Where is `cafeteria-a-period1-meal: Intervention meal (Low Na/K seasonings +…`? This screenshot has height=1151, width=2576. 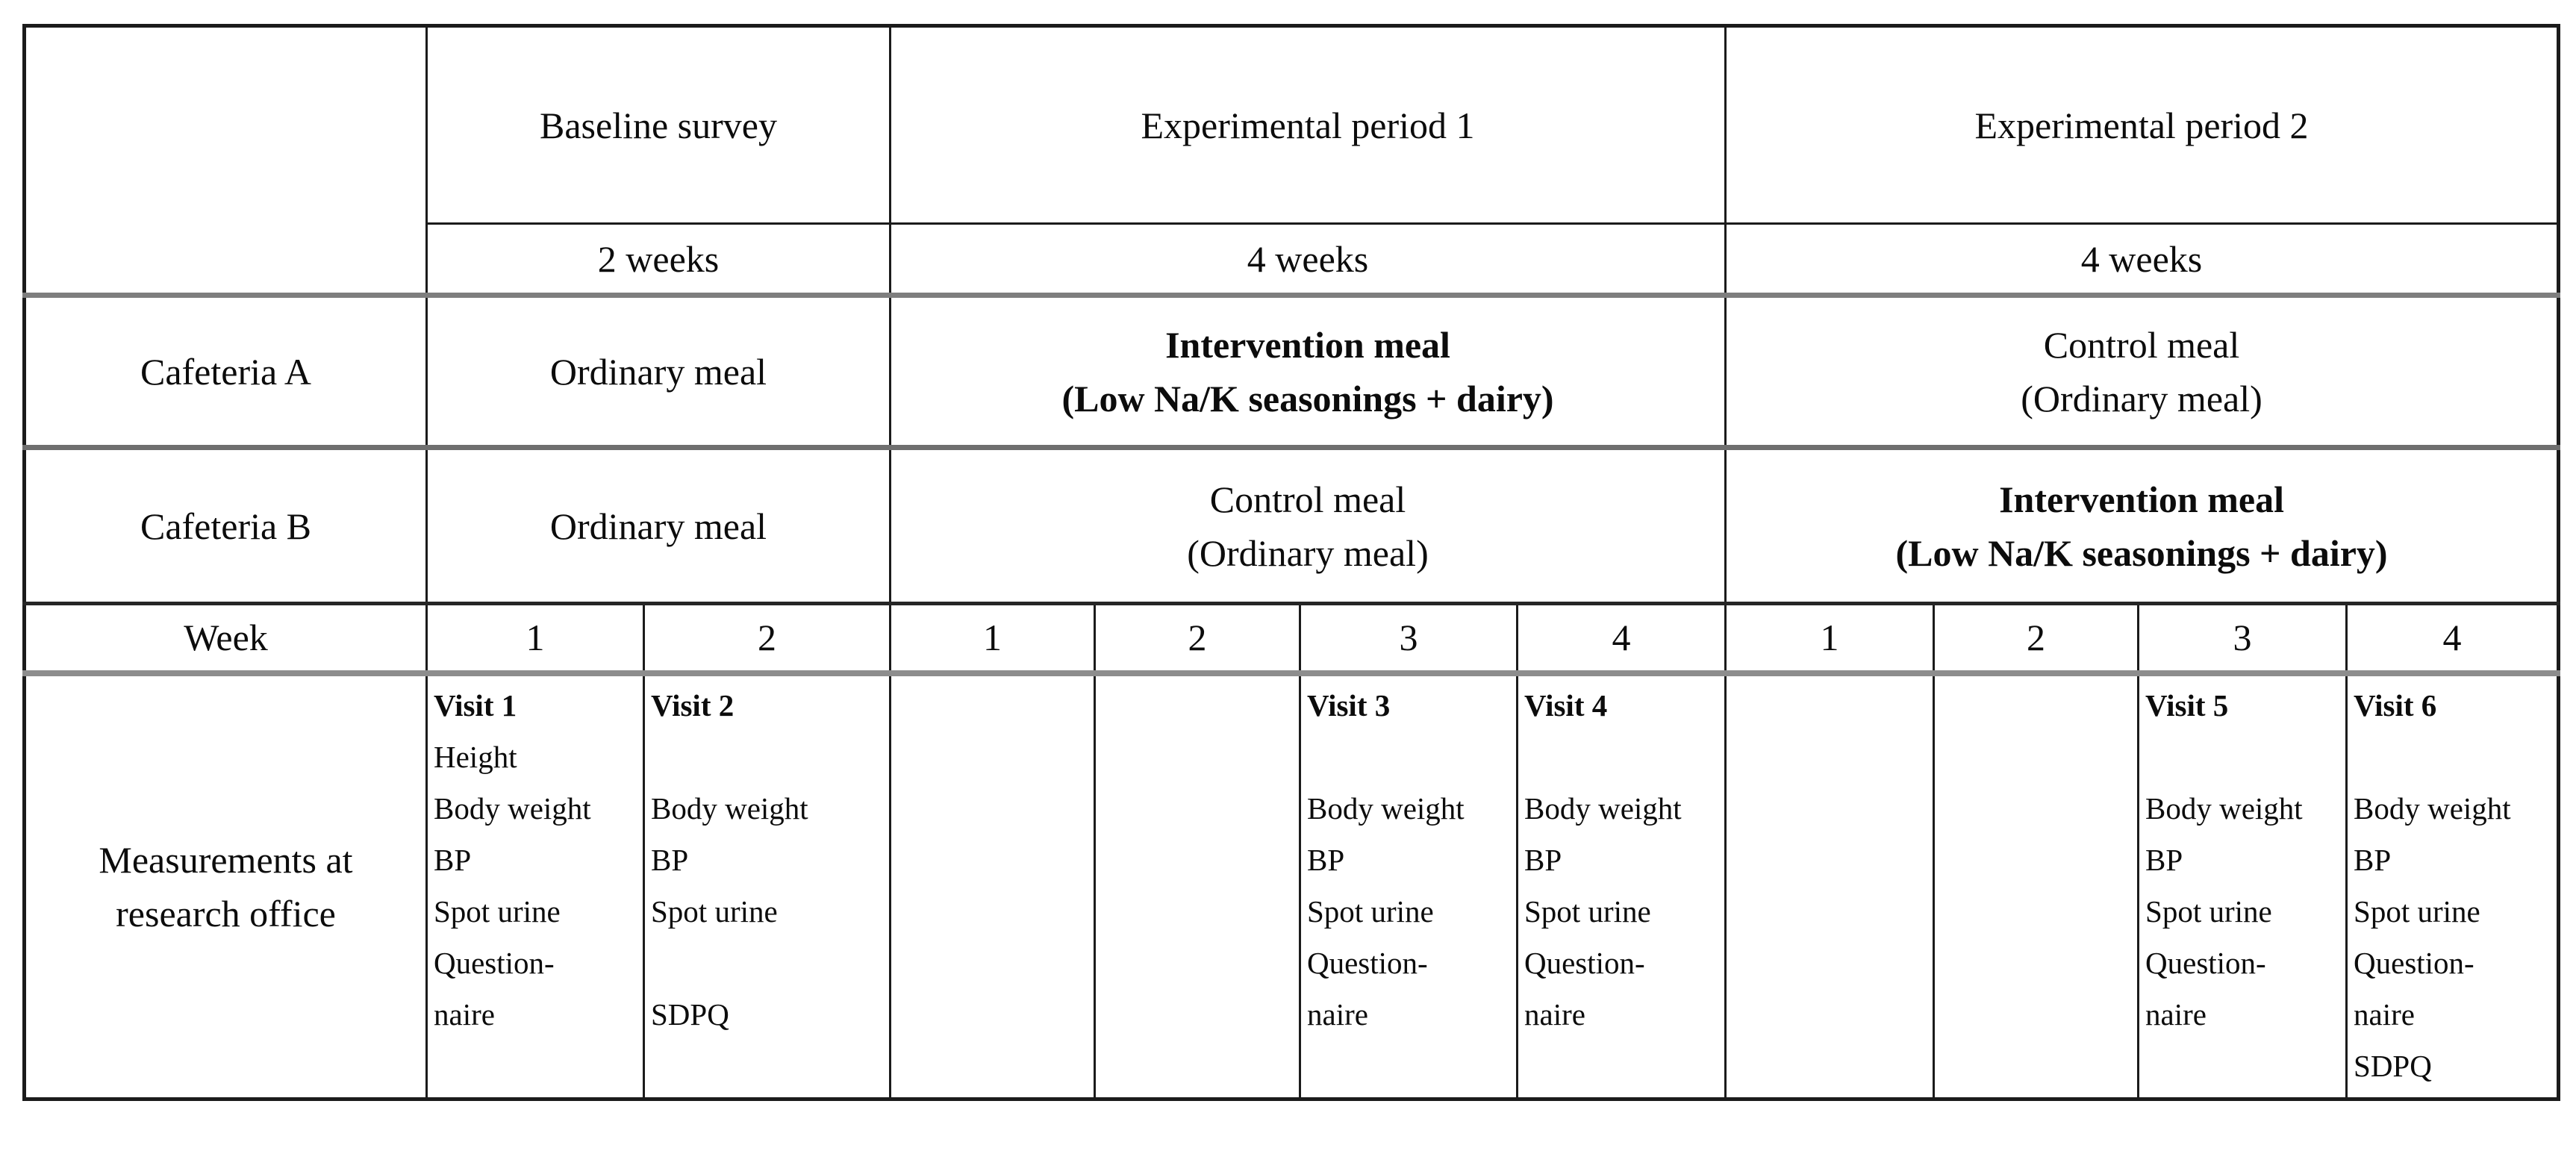
cafeteria-a-period1-meal: Intervention meal (Low Na/K seasonings +… is located at coordinates (1307, 371).